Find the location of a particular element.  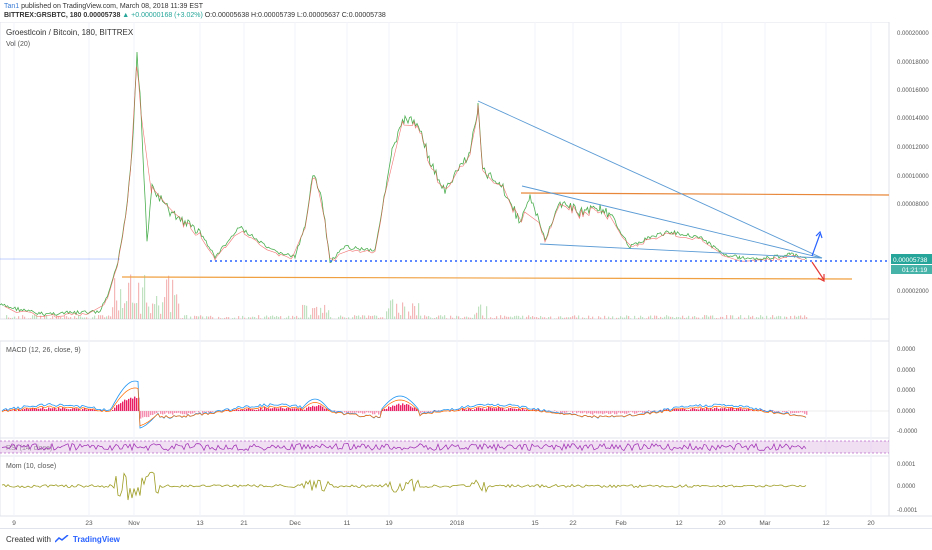

time-axis: 9 23 Nov 13 21 Dec 11 19 2018 15 22 Feb 12 20 Mar 12 20 is located at coordinates (443, 523).